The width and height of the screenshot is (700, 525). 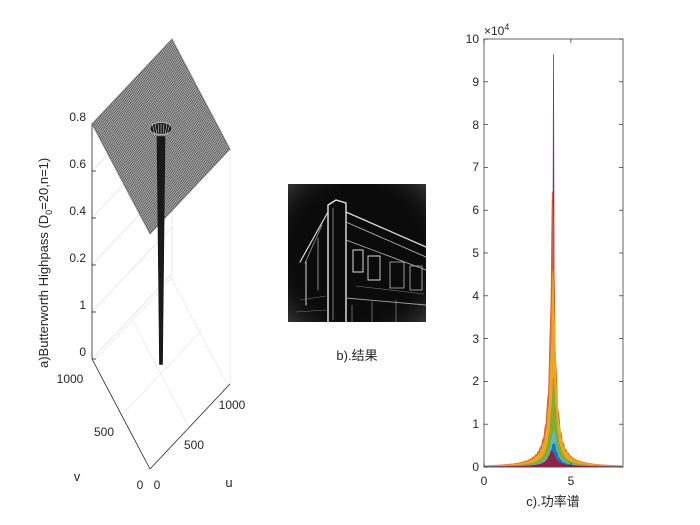 I want to click on u-tick-label: 0, so click(x=157, y=485).